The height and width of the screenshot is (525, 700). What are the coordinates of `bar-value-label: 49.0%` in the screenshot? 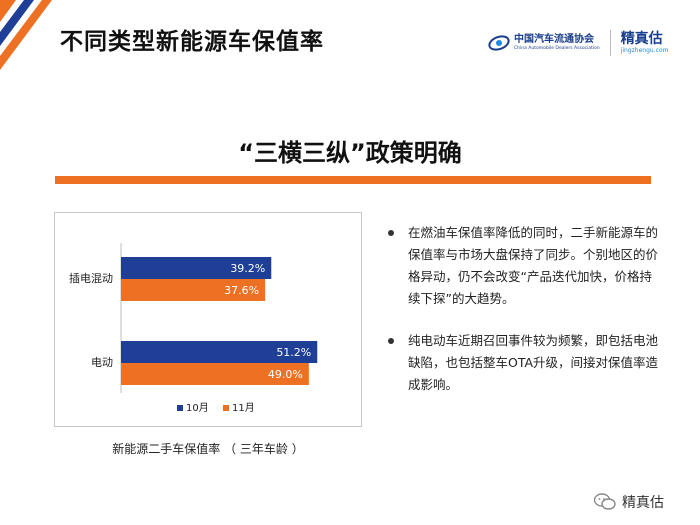 It's located at (285, 374).